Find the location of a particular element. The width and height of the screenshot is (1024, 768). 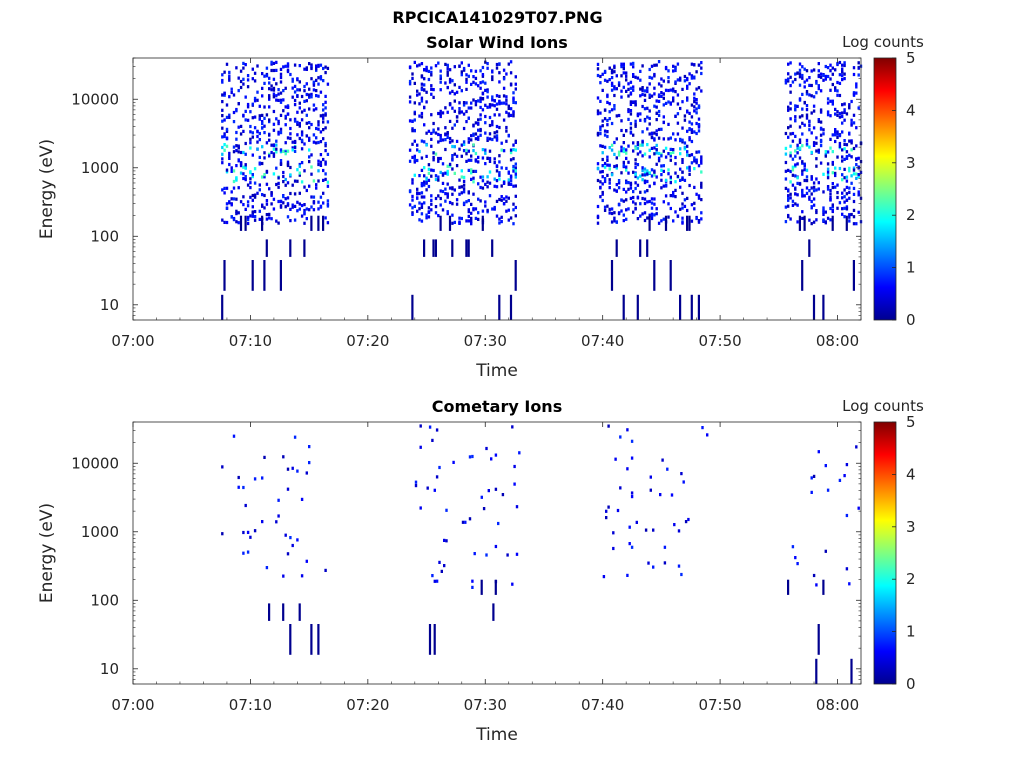

colorbar-tick-label: 3 is located at coordinates (911, 163).